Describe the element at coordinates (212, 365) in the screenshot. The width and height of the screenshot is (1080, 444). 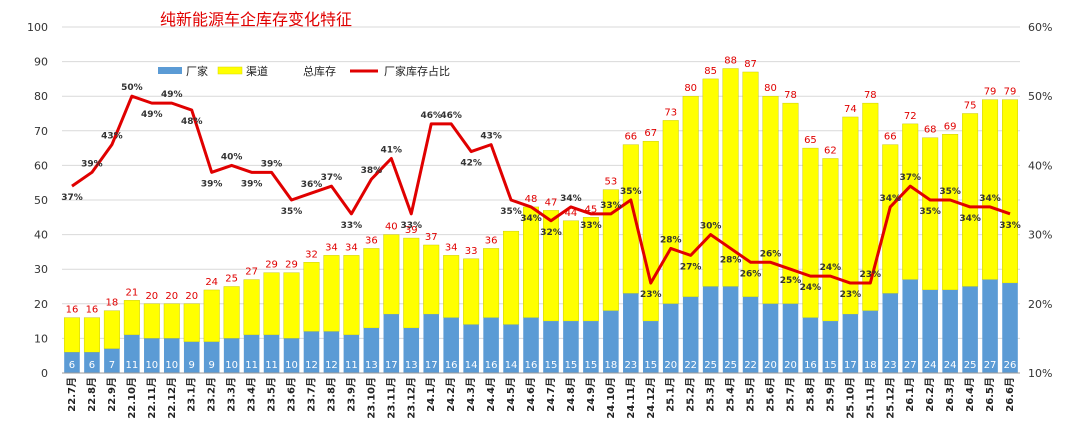
I see `factory-value-label: 9` at that location.